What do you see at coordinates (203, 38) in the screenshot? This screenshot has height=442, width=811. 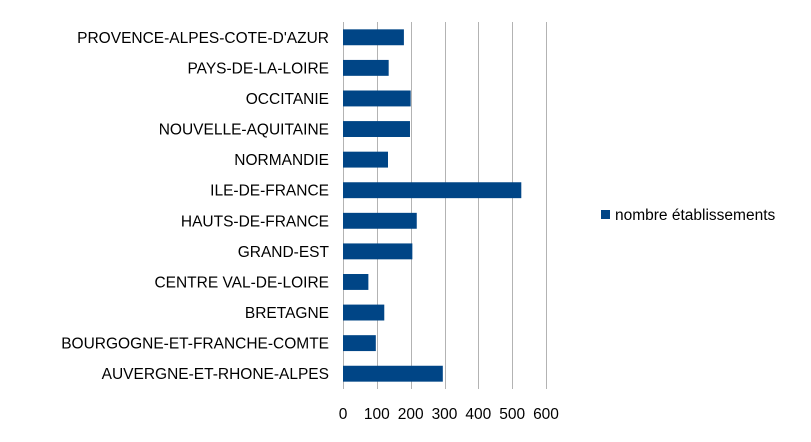 I see `category-label: PROVENCE-ALPES-COTE-D'AZUR` at bounding box center [203, 38].